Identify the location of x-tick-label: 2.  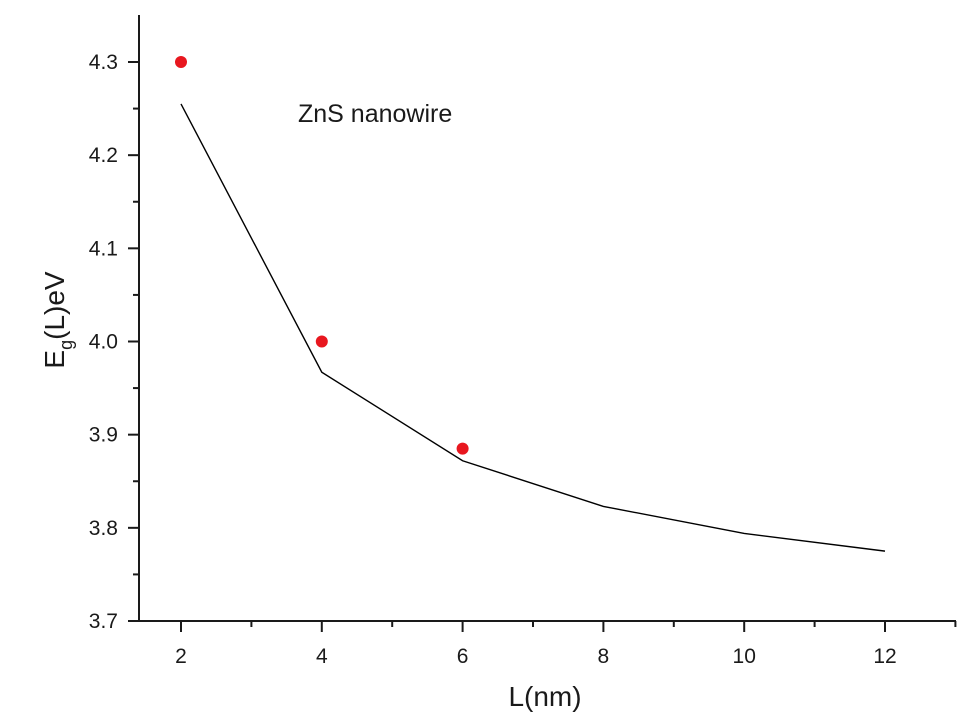
(181, 656).